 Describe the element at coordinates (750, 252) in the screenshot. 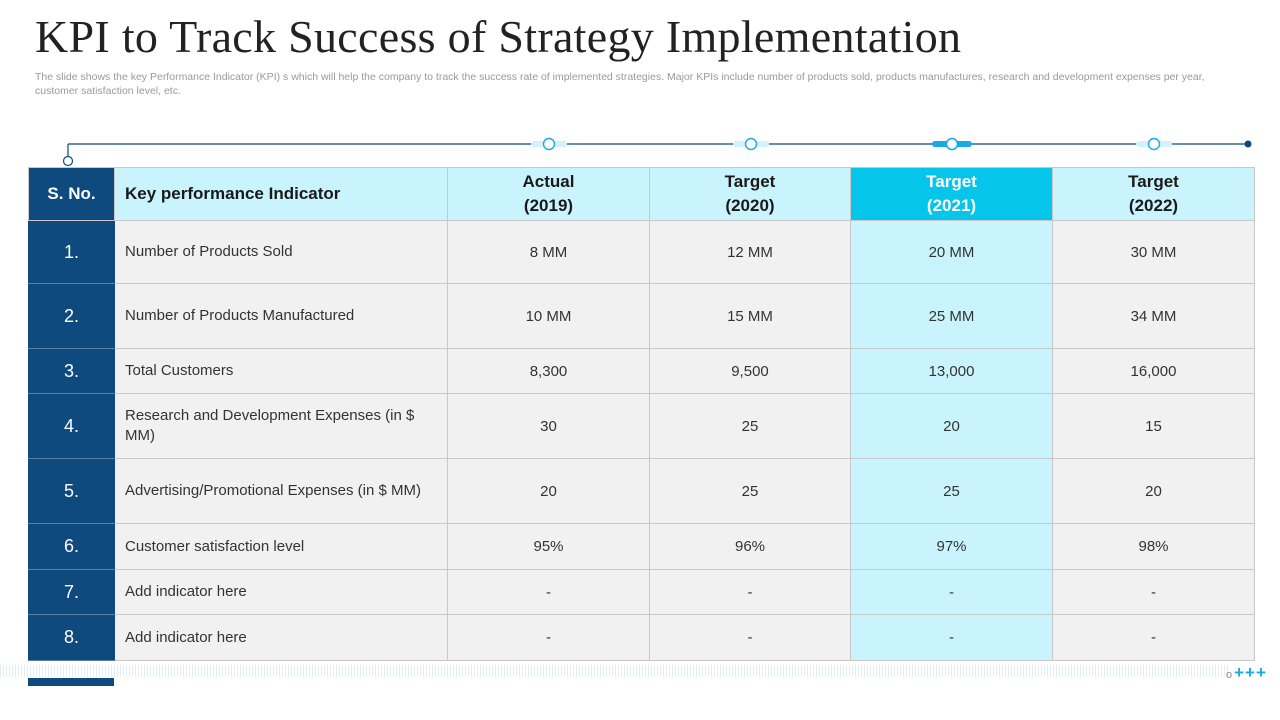

I see `value-target-2020: 12 MM` at that location.